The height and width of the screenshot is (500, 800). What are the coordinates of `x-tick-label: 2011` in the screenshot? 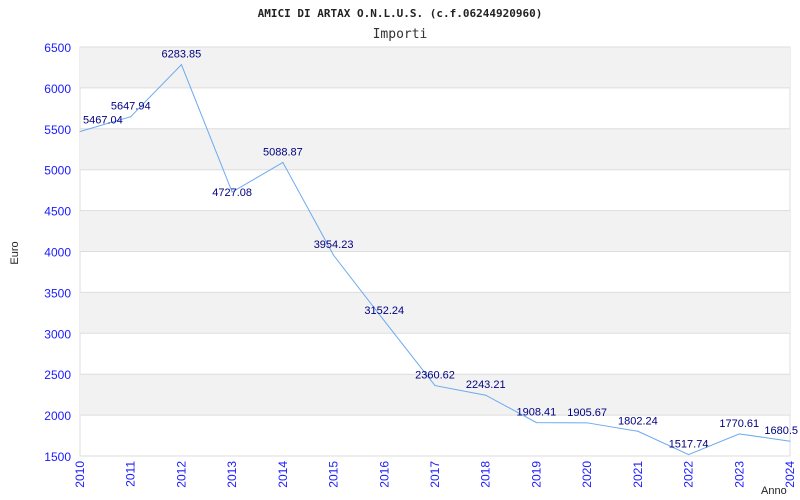 It's located at (131, 474).